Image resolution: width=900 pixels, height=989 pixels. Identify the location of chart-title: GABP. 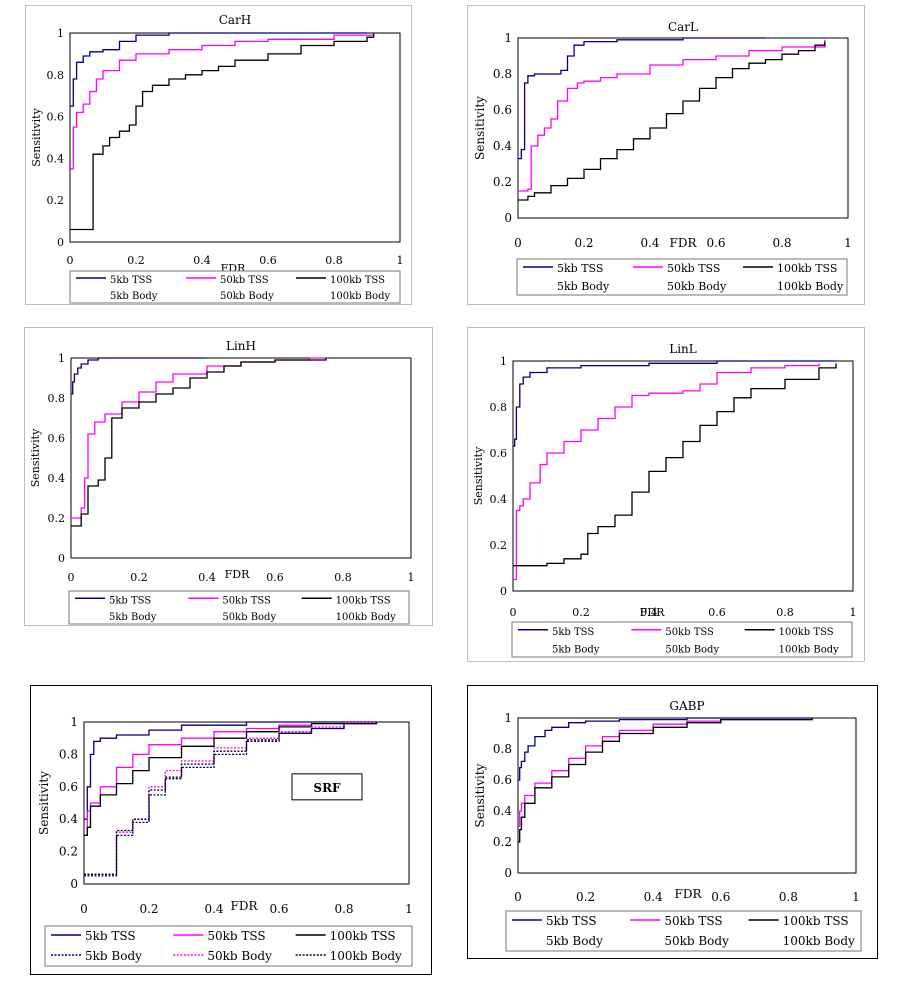
(686, 706).